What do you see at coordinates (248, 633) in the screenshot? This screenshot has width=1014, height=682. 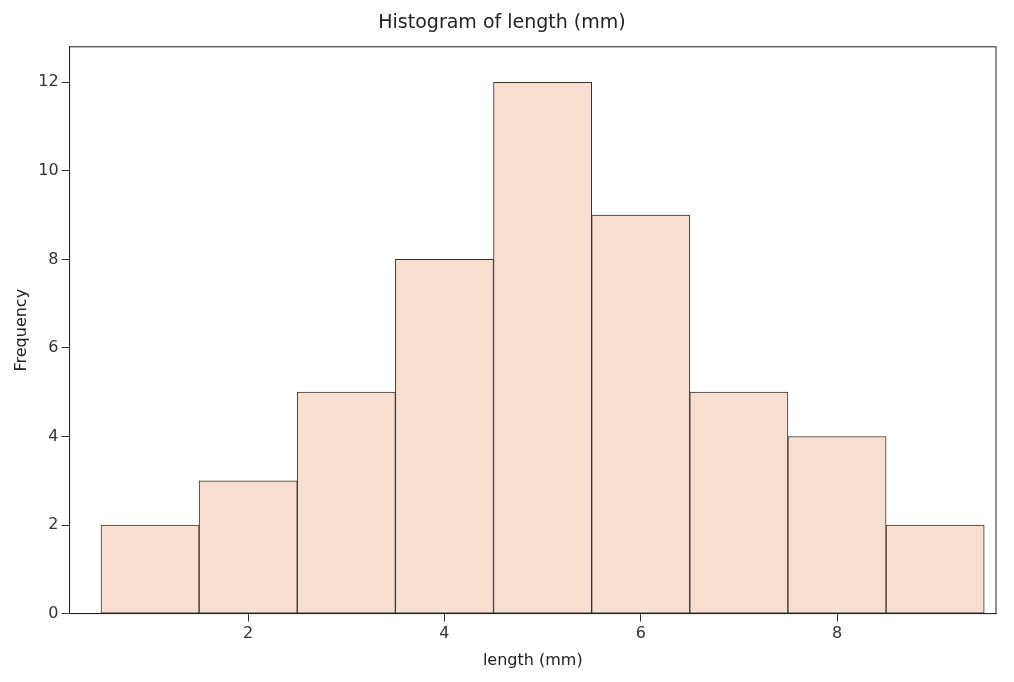 I see `x-tick-label: 2` at bounding box center [248, 633].